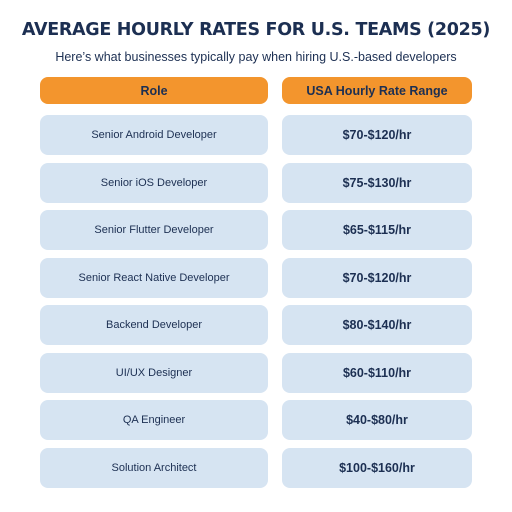 This screenshot has width=512, height=512. Describe the element at coordinates (377, 373) in the screenshot. I see `row-rate-cell: $60-$110/hr` at that location.